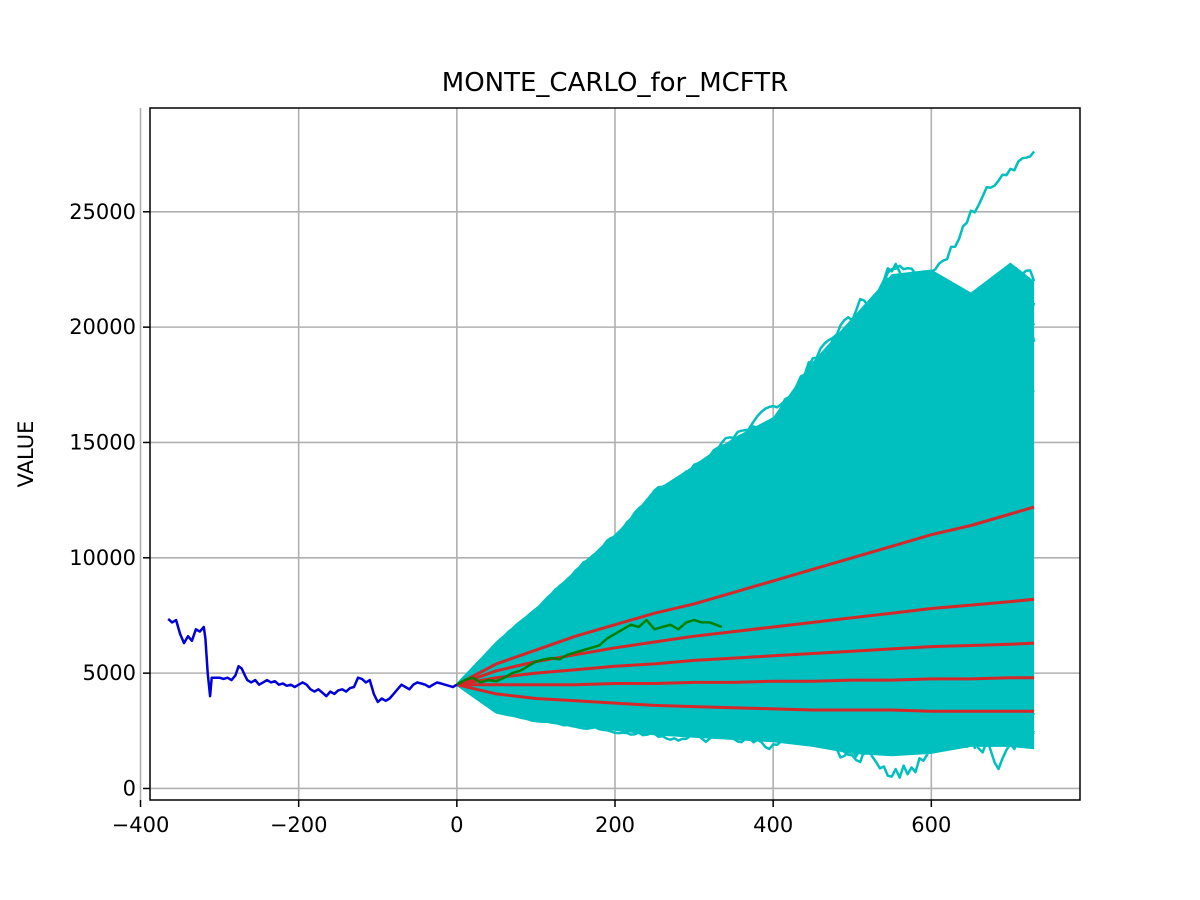 The height and width of the screenshot is (900, 1200). Describe the element at coordinates (615, 83) in the screenshot. I see `chart-title: MONTE_CARLO_for_MCFTR` at that location.